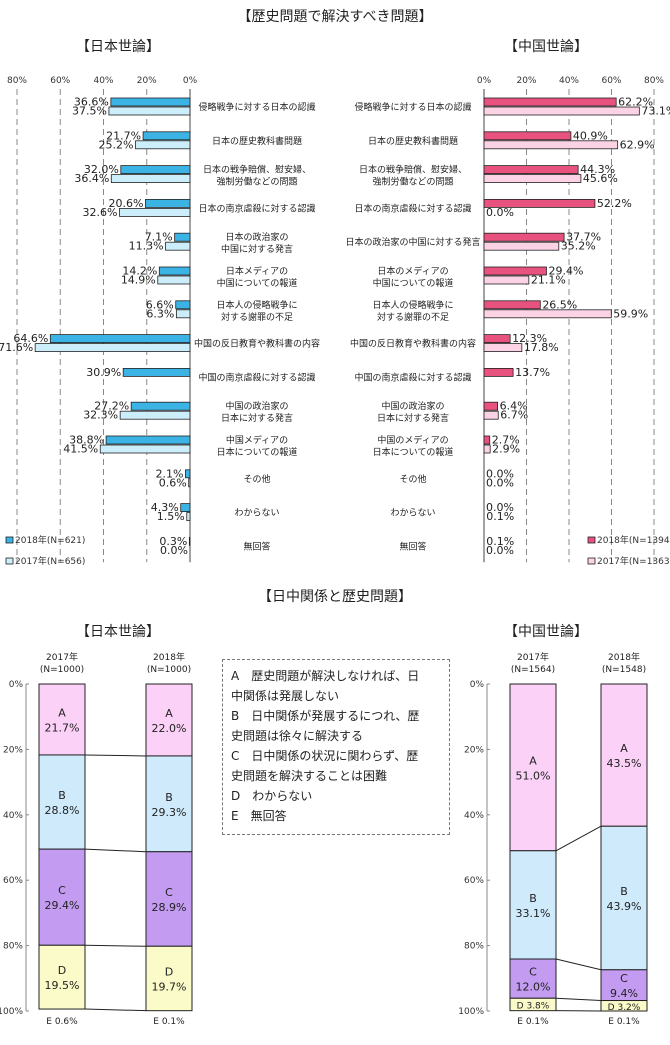 The height and width of the screenshot is (1045, 670). I want to click on answer-legend-line: A 歴史問題が解決しなければ、日, so click(325, 676).